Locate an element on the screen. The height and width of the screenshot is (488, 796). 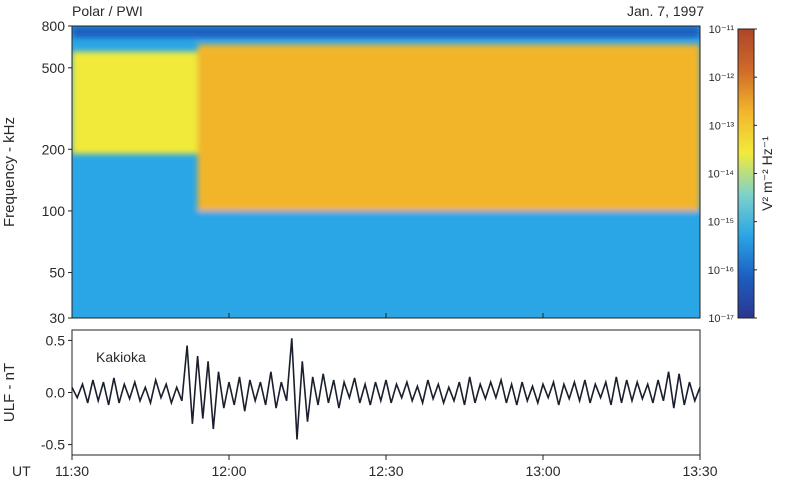
frequency-tick-label: 800 is located at coordinates (54, 26).